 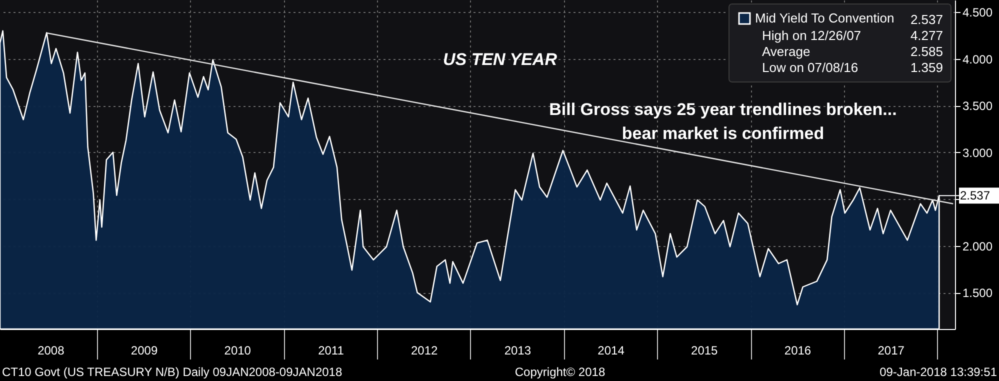 I want to click on x-tick-label: 2013, so click(x=518, y=351).